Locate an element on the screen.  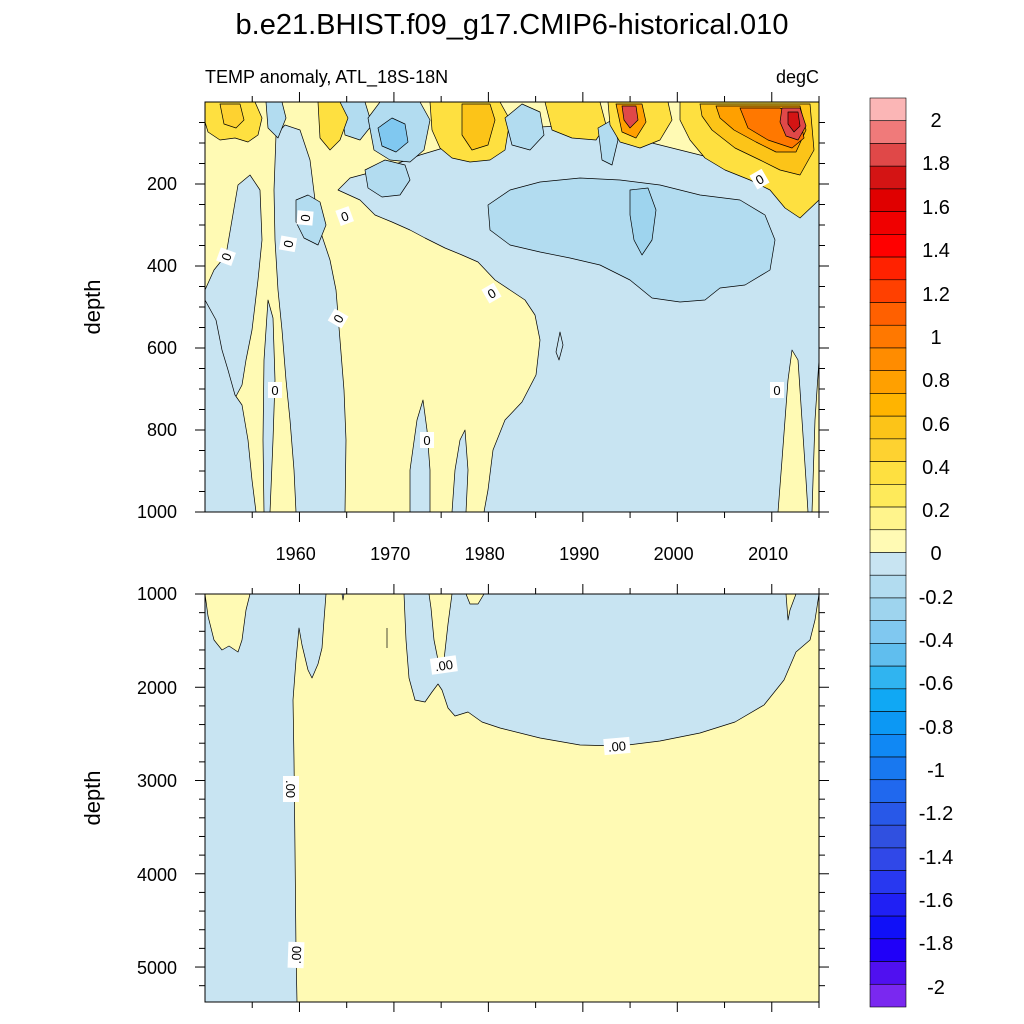
x-tick-label: 1980 is located at coordinates (485, 554).